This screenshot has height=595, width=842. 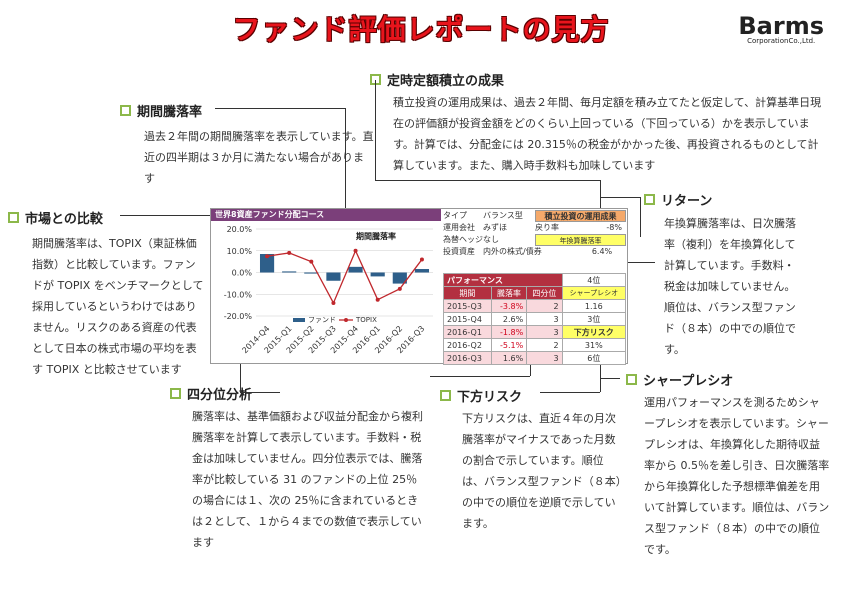 What do you see at coordinates (509, 345) in the screenshot?
I see `row-rate: -5.1%` at bounding box center [509, 345].